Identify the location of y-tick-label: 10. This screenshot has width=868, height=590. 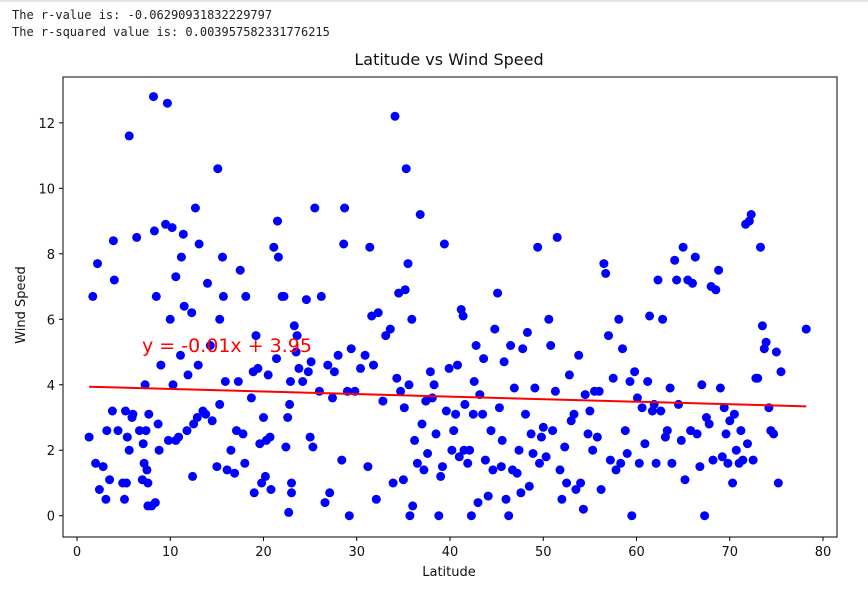
(46, 189).